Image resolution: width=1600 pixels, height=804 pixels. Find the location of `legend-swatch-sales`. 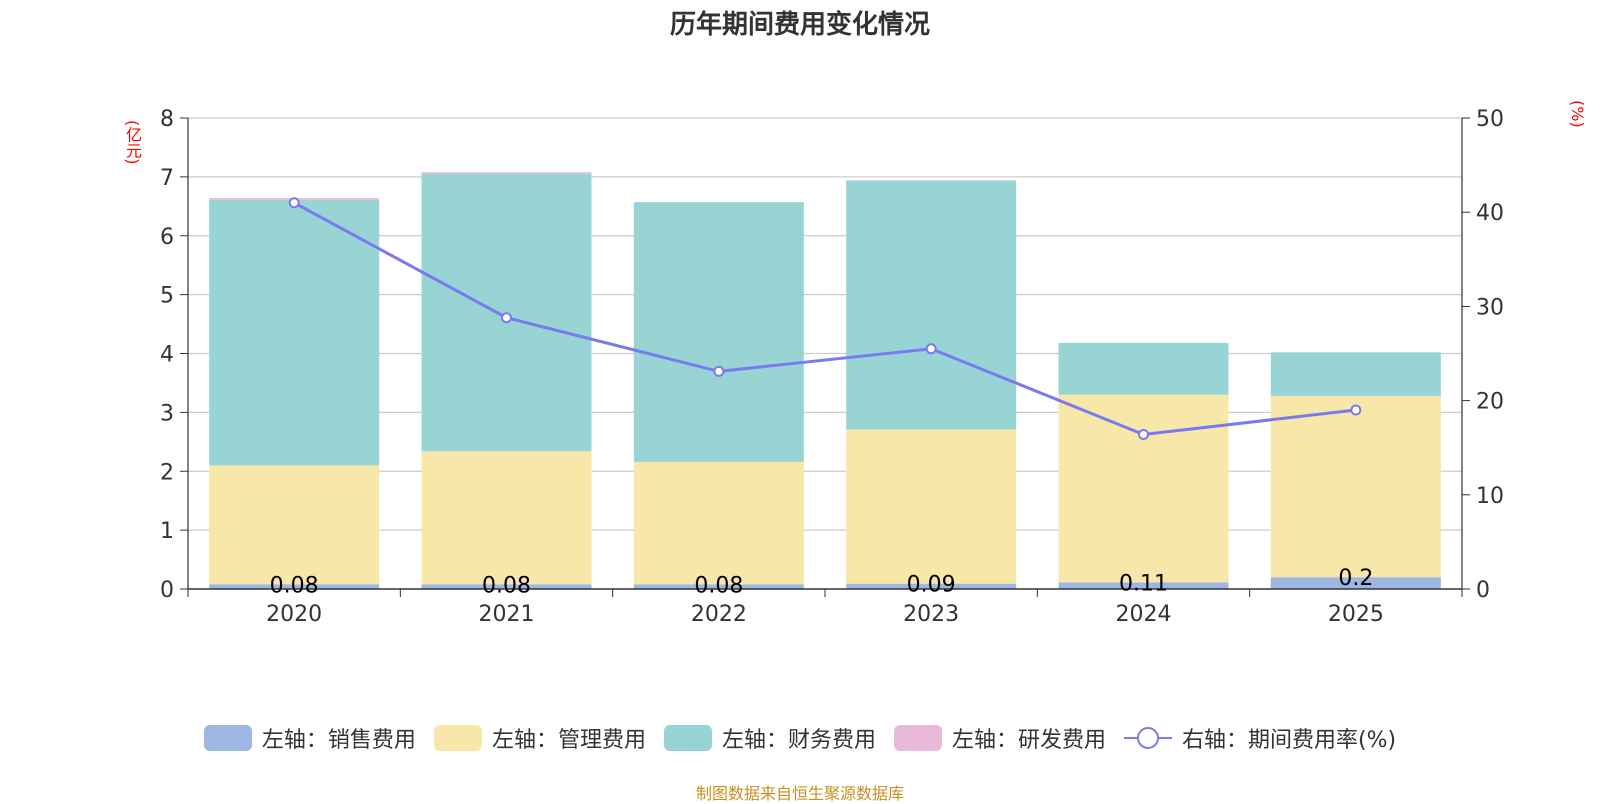

legend-swatch-sales is located at coordinates (227, 738).